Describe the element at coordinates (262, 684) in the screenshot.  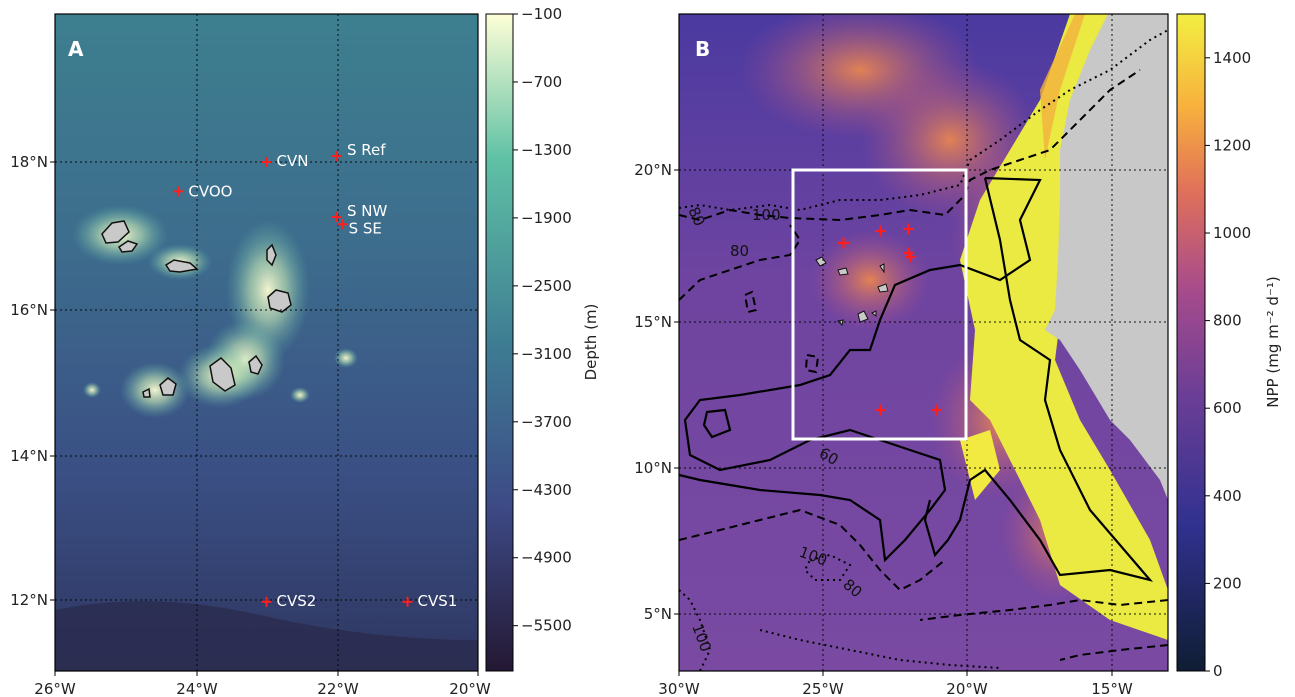
I see `panel-a-x-axis: 26°W 24°W 22°W 20°W` at that location.